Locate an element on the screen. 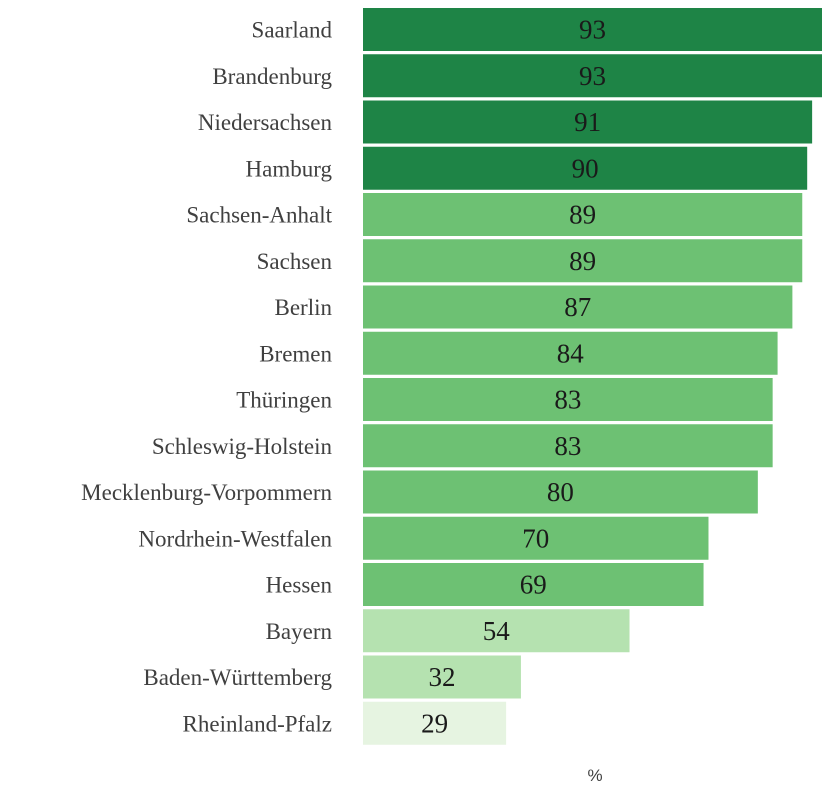 This screenshot has width=825, height=787. bar-sachsen-anhalt is located at coordinates (583, 214).